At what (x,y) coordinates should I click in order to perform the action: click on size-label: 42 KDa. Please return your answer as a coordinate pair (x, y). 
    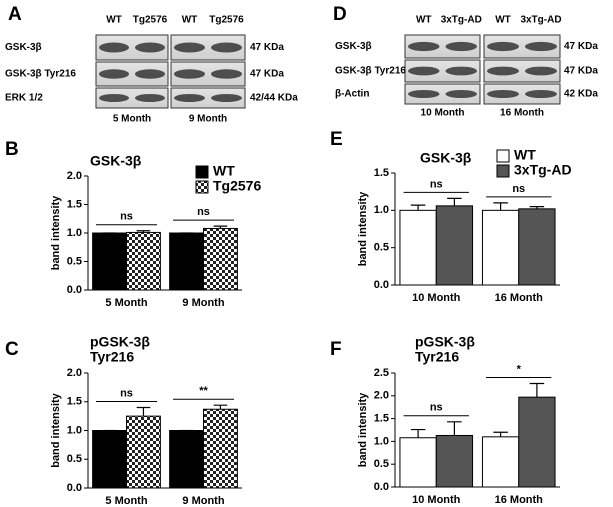
    Looking at the image, I should click on (581, 94).